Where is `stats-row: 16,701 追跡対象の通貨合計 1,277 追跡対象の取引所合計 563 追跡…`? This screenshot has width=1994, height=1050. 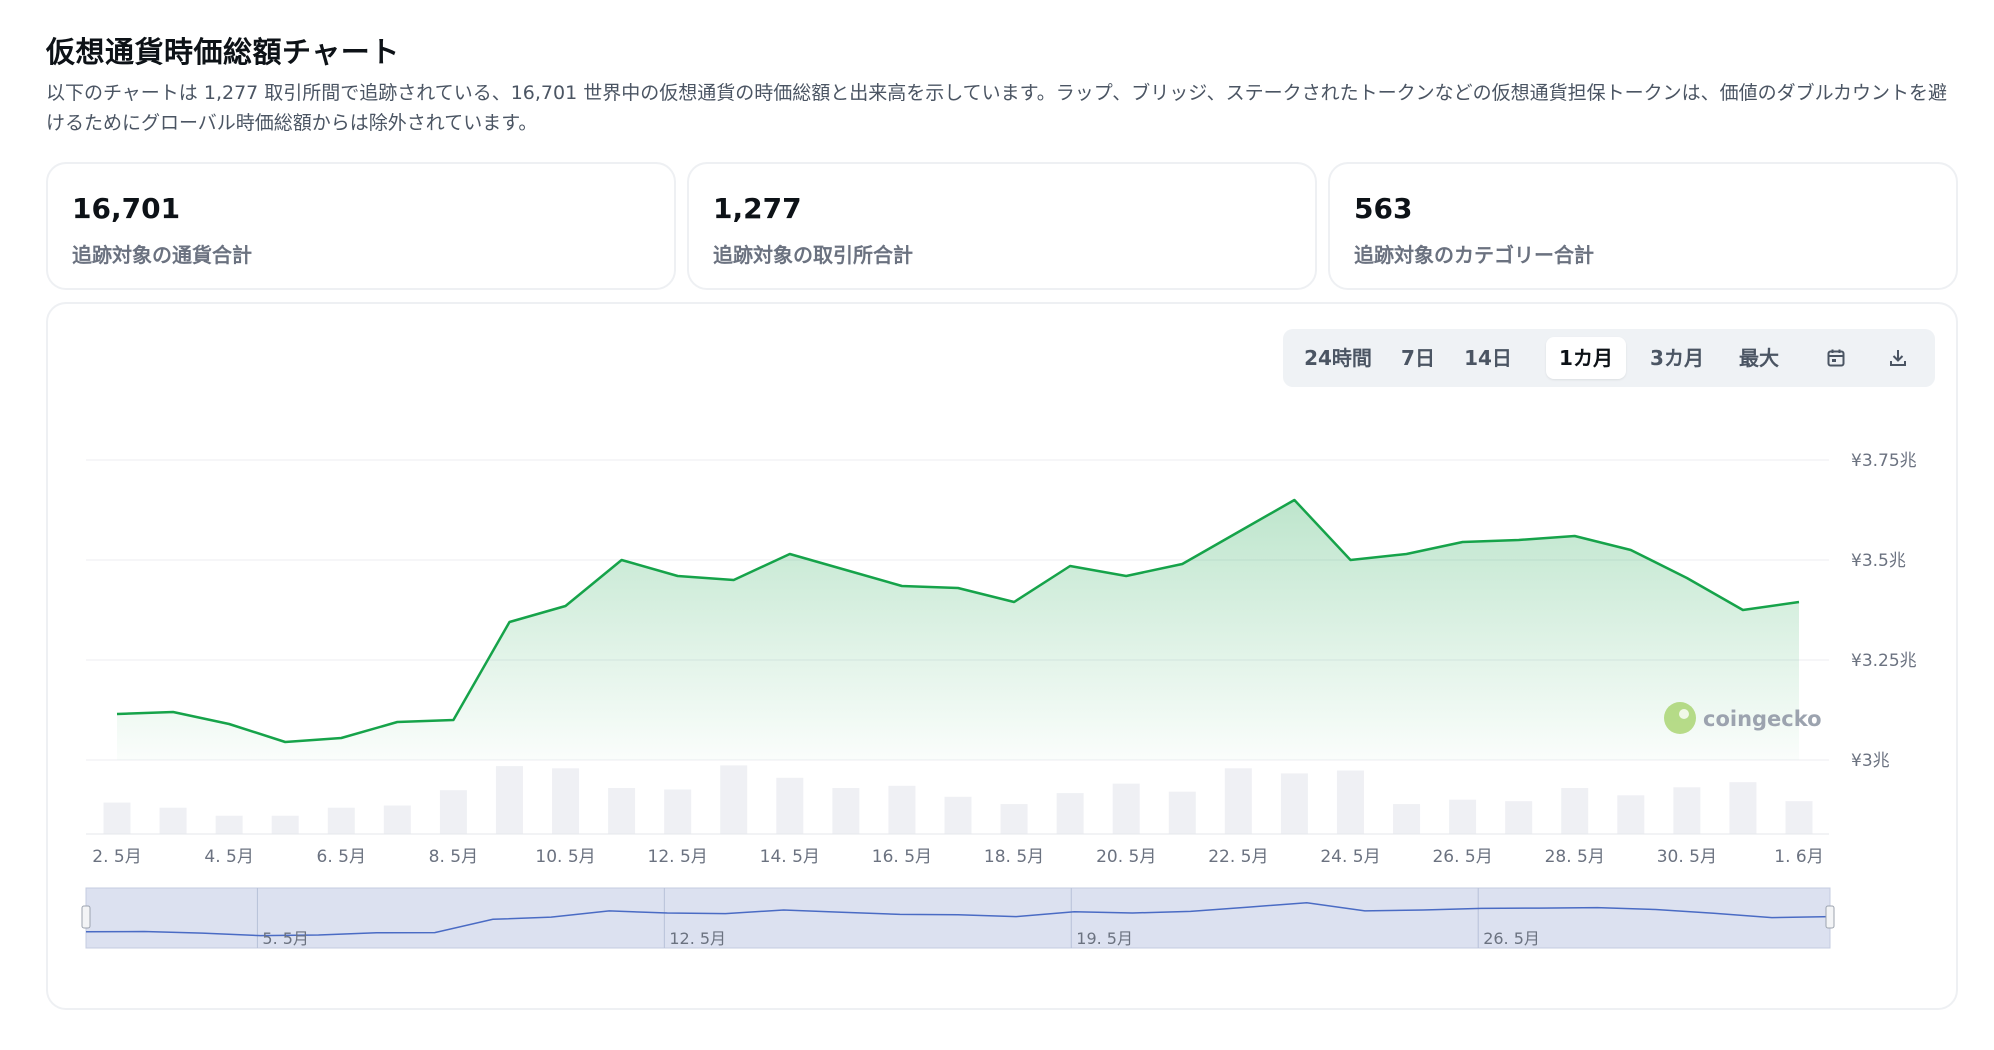 stats-row: 16,701 追跡対象の通貨合計 1,277 追跡対象の取引所合計 563 追跡… is located at coordinates (1002, 227).